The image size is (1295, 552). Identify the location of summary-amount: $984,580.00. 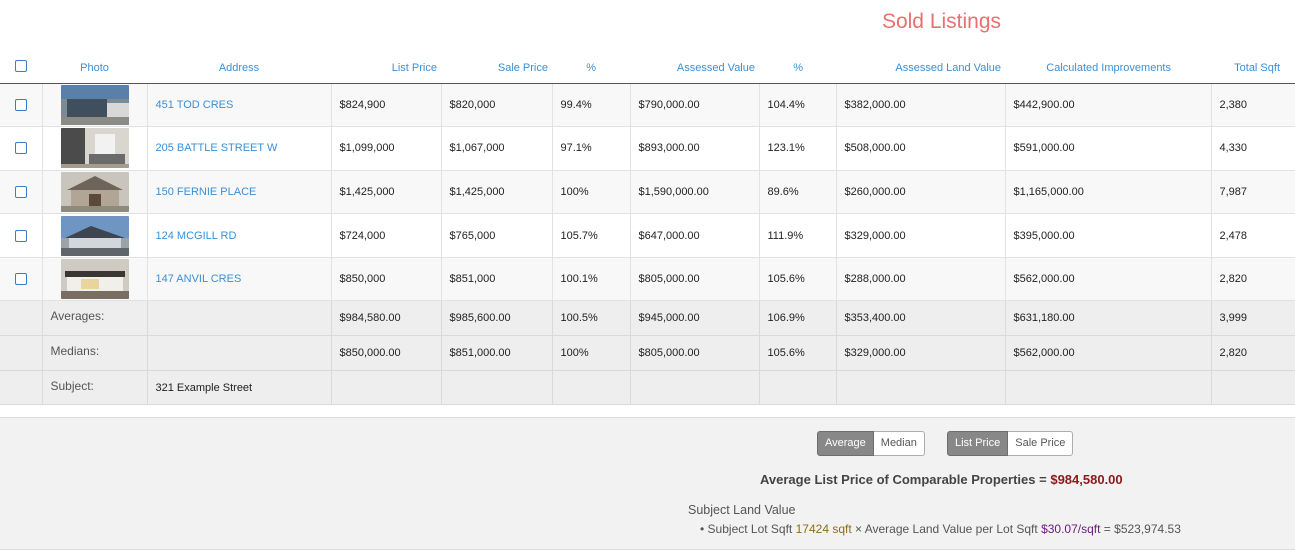
(1086, 479).